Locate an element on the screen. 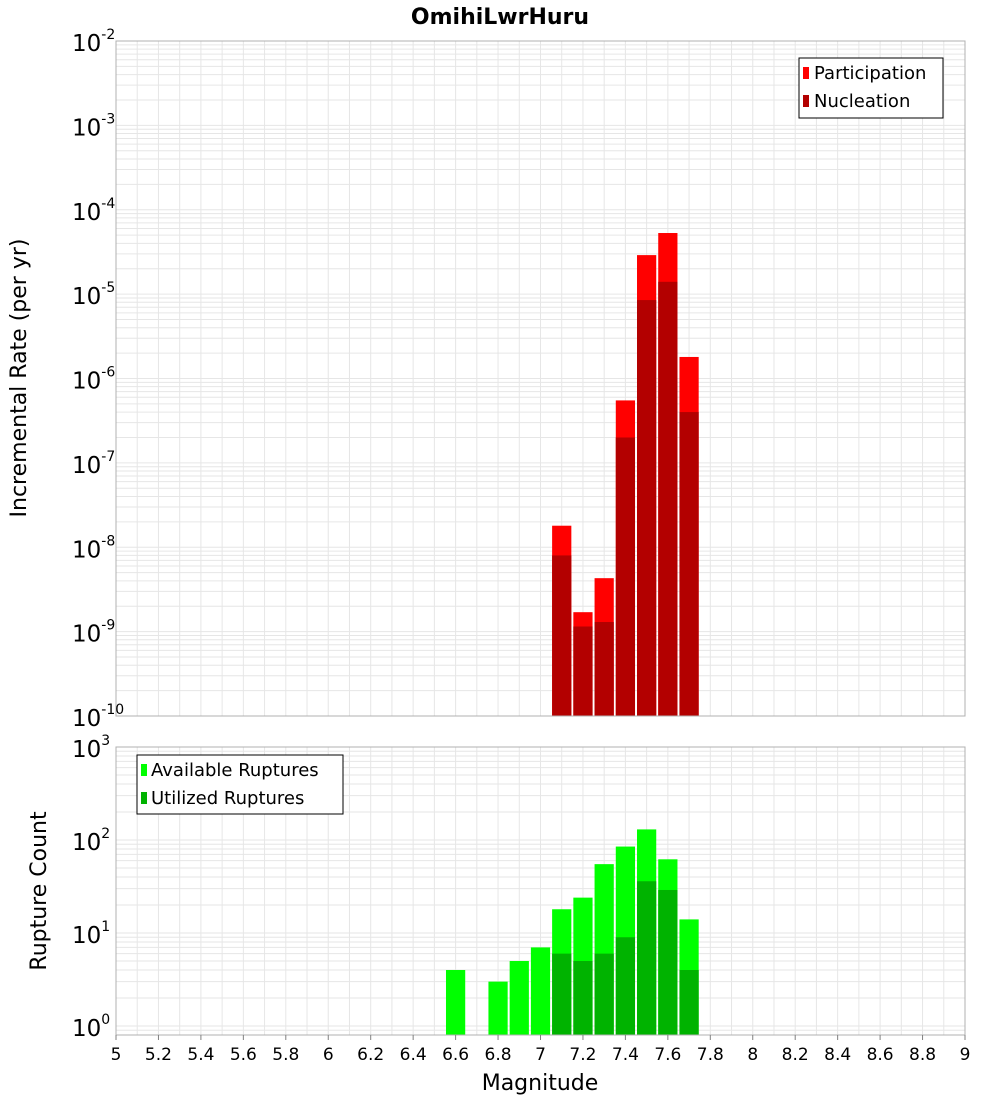 This screenshot has width=1000, height=1100. legend-swatch-available is located at coordinates (144, 770).